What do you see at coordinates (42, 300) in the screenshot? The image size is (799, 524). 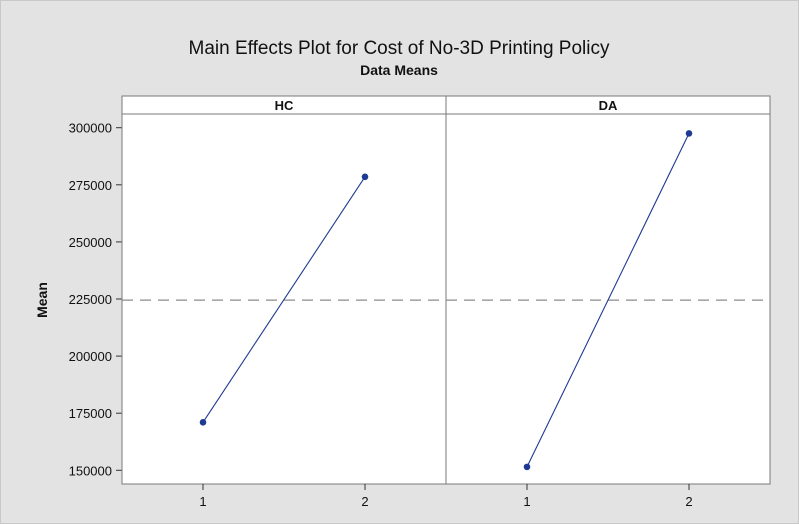 I see `y-axis-label: Mean` at bounding box center [42, 300].